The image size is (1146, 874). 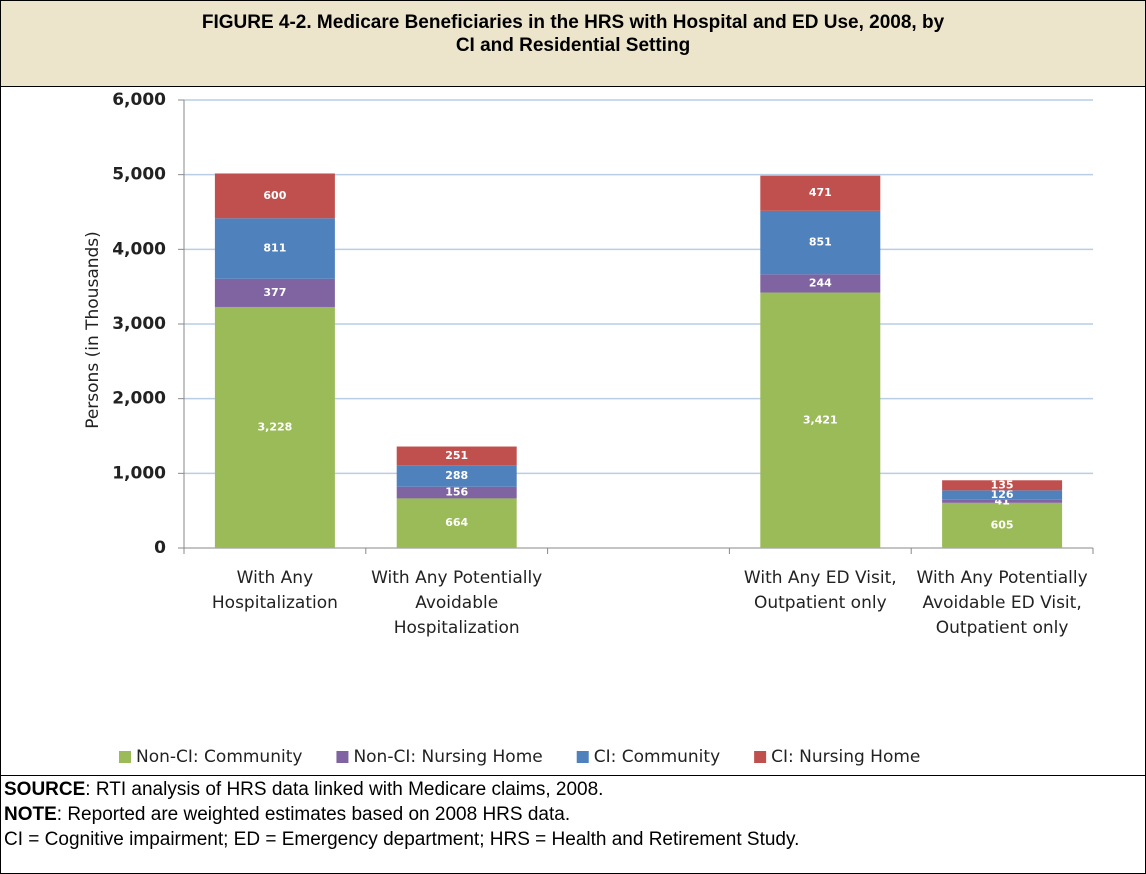 I want to click on data-label: 851, so click(x=820, y=242).